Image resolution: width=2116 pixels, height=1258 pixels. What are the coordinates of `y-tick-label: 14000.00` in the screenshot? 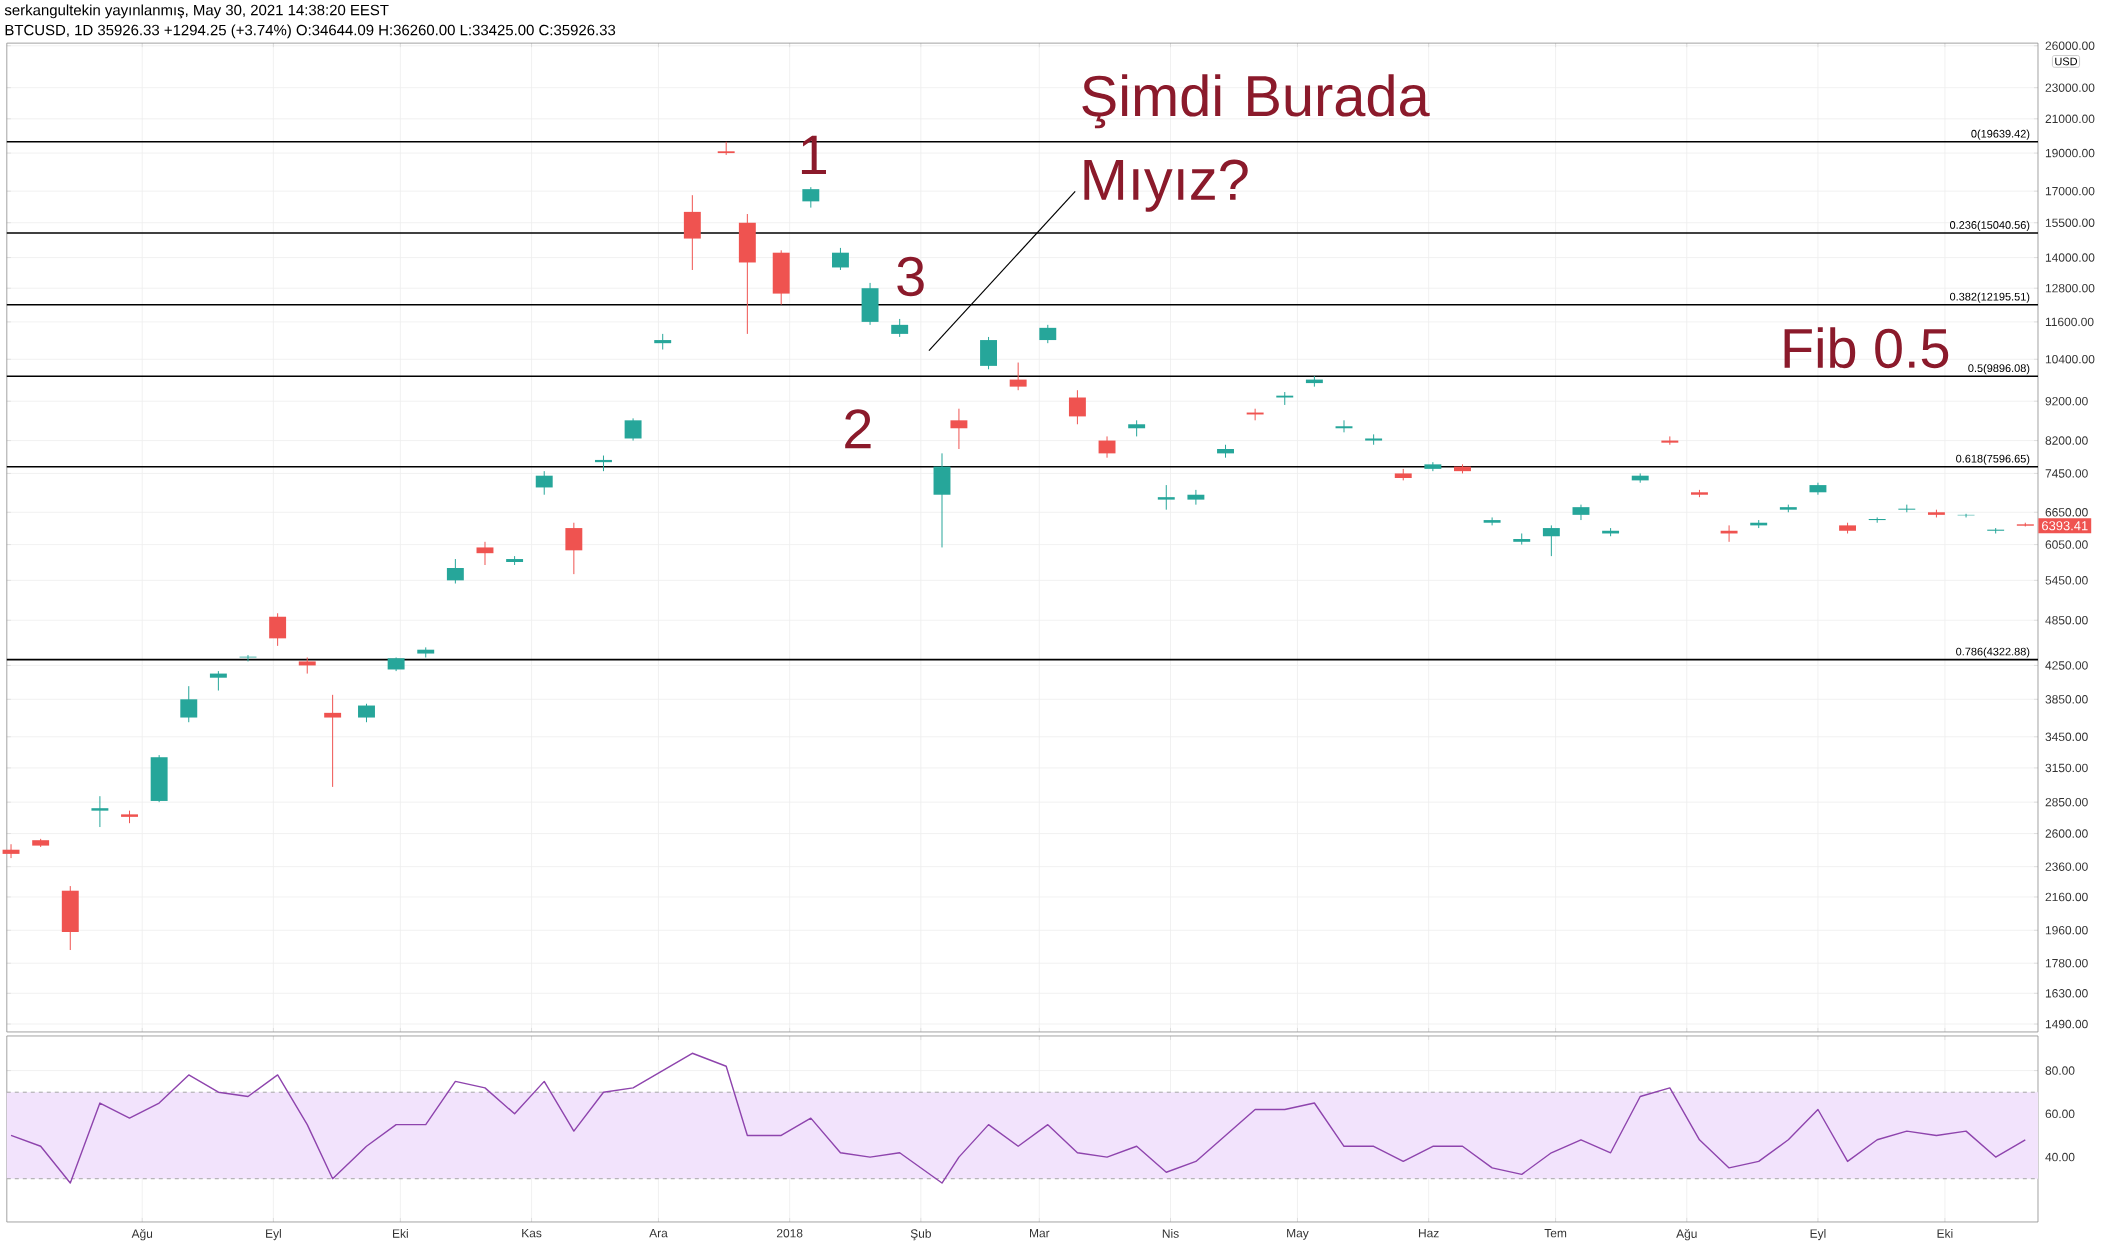 It's located at (2070, 257).